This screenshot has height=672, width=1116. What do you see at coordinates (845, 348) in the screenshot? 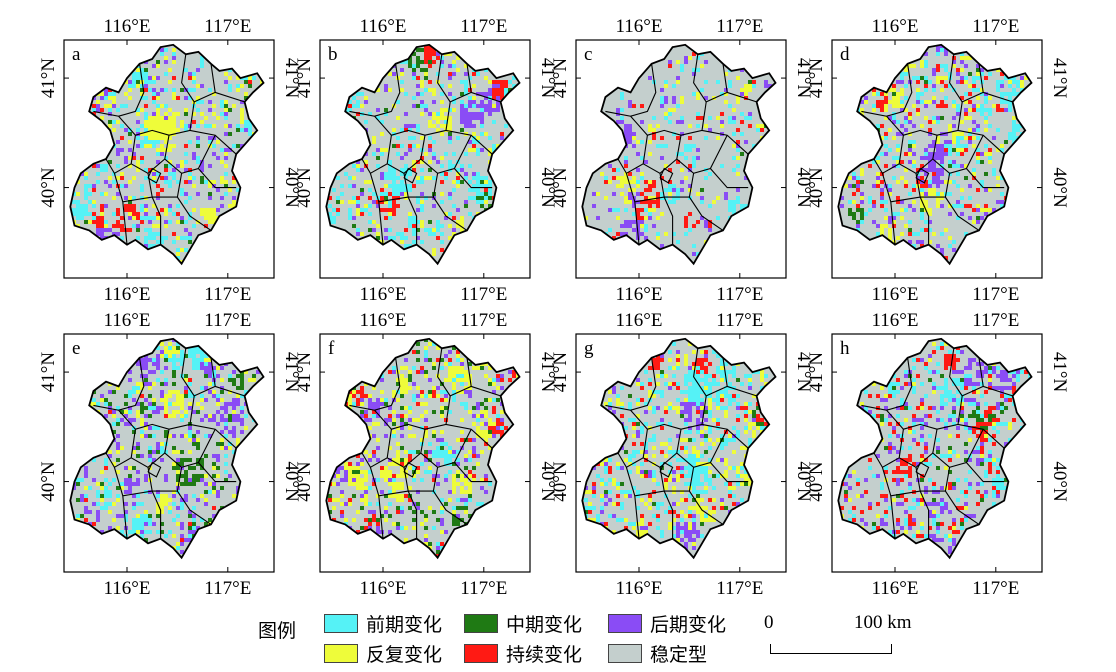
I see `panel-letter: h` at bounding box center [845, 348].